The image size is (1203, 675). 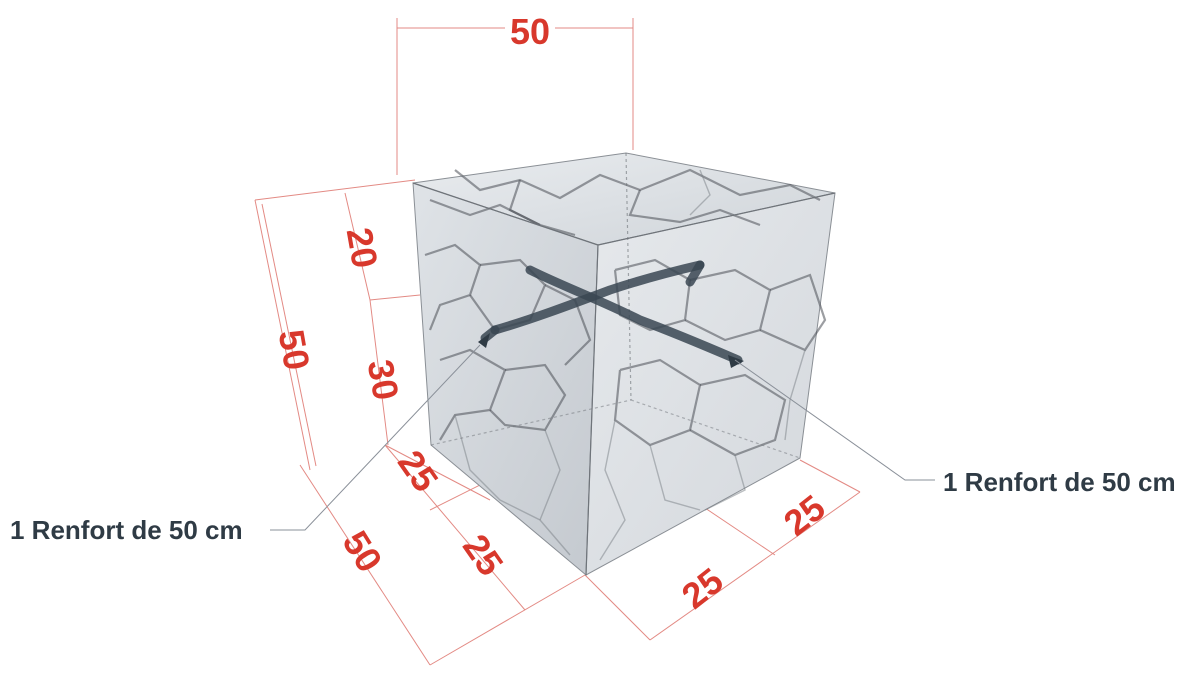 I want to click on dimension-width-part-1: 25, so click(x=702, y=588).